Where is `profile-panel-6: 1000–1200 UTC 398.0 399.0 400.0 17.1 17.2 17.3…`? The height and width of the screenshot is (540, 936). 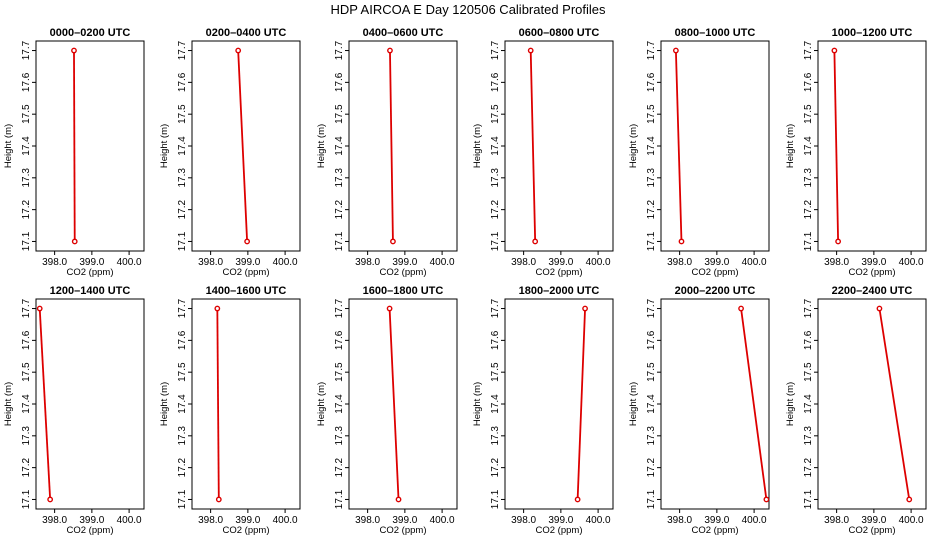 profile-panel-6: 1000–1200 UTC 398.0 399.0 400.0 17.1 17.2 17.3… is located at coordinates (856, 152).